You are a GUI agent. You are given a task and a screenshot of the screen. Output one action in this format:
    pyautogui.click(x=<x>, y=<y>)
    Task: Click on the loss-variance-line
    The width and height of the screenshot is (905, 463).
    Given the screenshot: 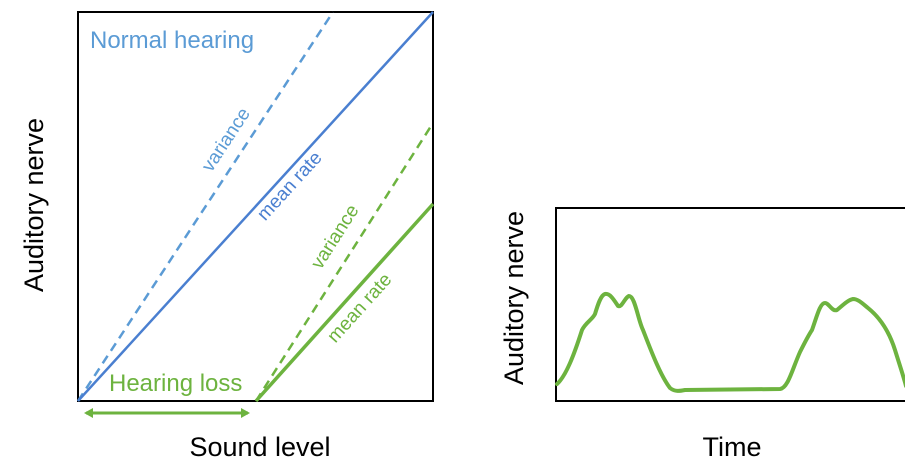 What is the action you would take?
    pyautogui.click(x=344, y=262)
    